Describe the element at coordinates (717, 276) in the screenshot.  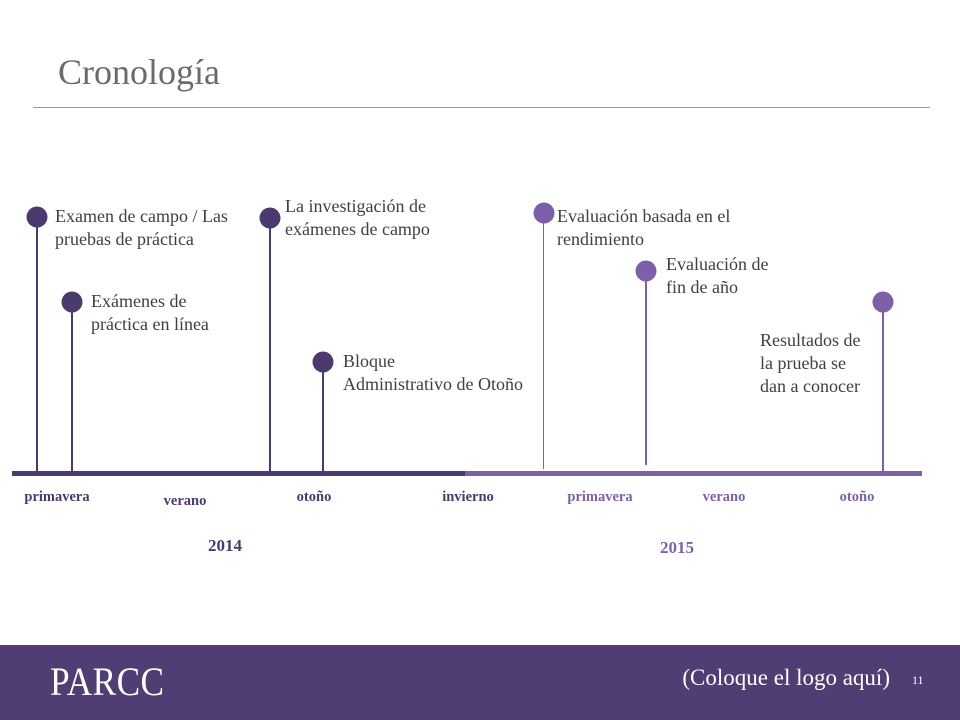
I see `event-label: Evaluación de fin de año` at that location.